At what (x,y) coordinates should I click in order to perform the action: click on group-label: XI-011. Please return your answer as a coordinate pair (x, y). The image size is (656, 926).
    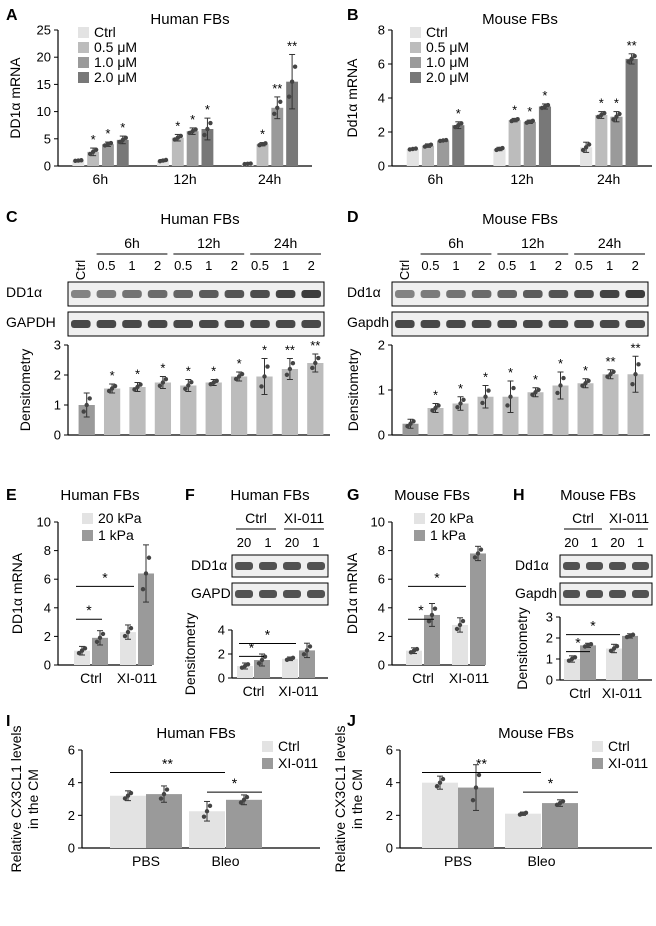
    Looking at the image, I should click on (629, 518).